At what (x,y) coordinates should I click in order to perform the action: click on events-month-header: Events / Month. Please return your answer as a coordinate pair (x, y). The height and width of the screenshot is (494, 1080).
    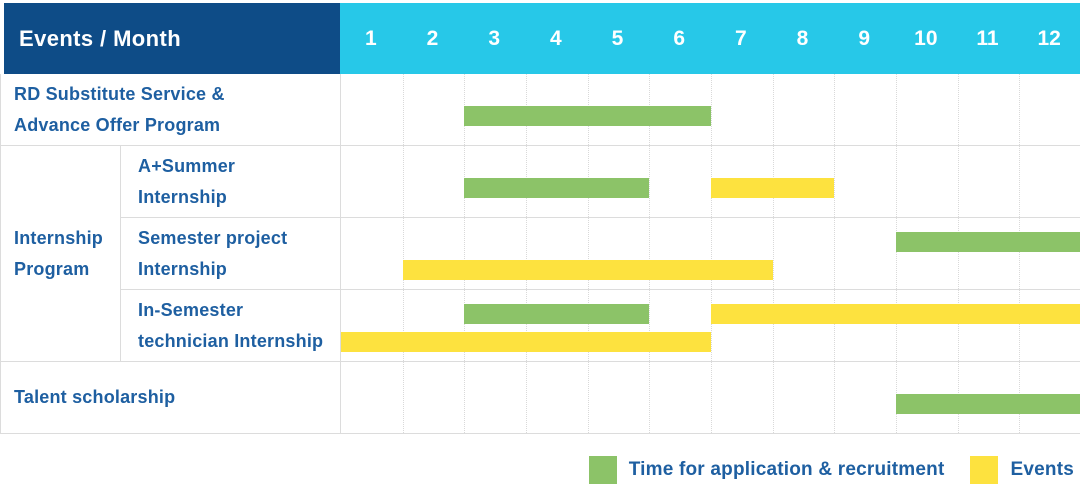
    Looking at the image, I should click on (172, 38).